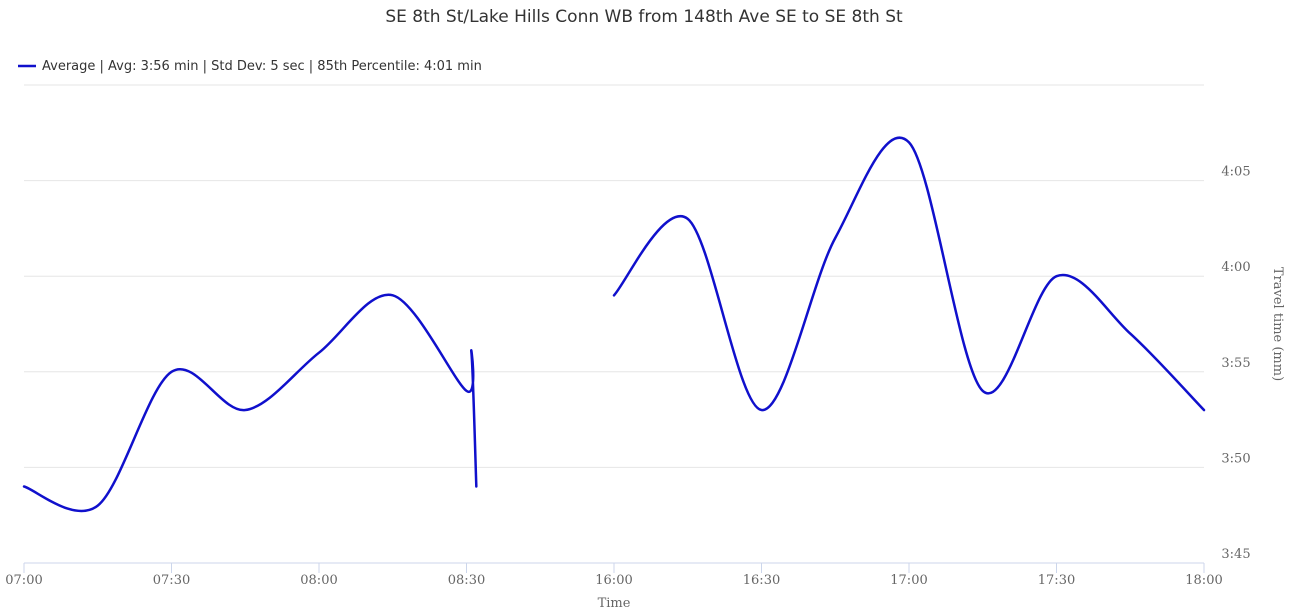  What do you see at coordinates (614, 603) in the screenshot?
I see `x-axis-title: Time` at bounding box center [614, 603].